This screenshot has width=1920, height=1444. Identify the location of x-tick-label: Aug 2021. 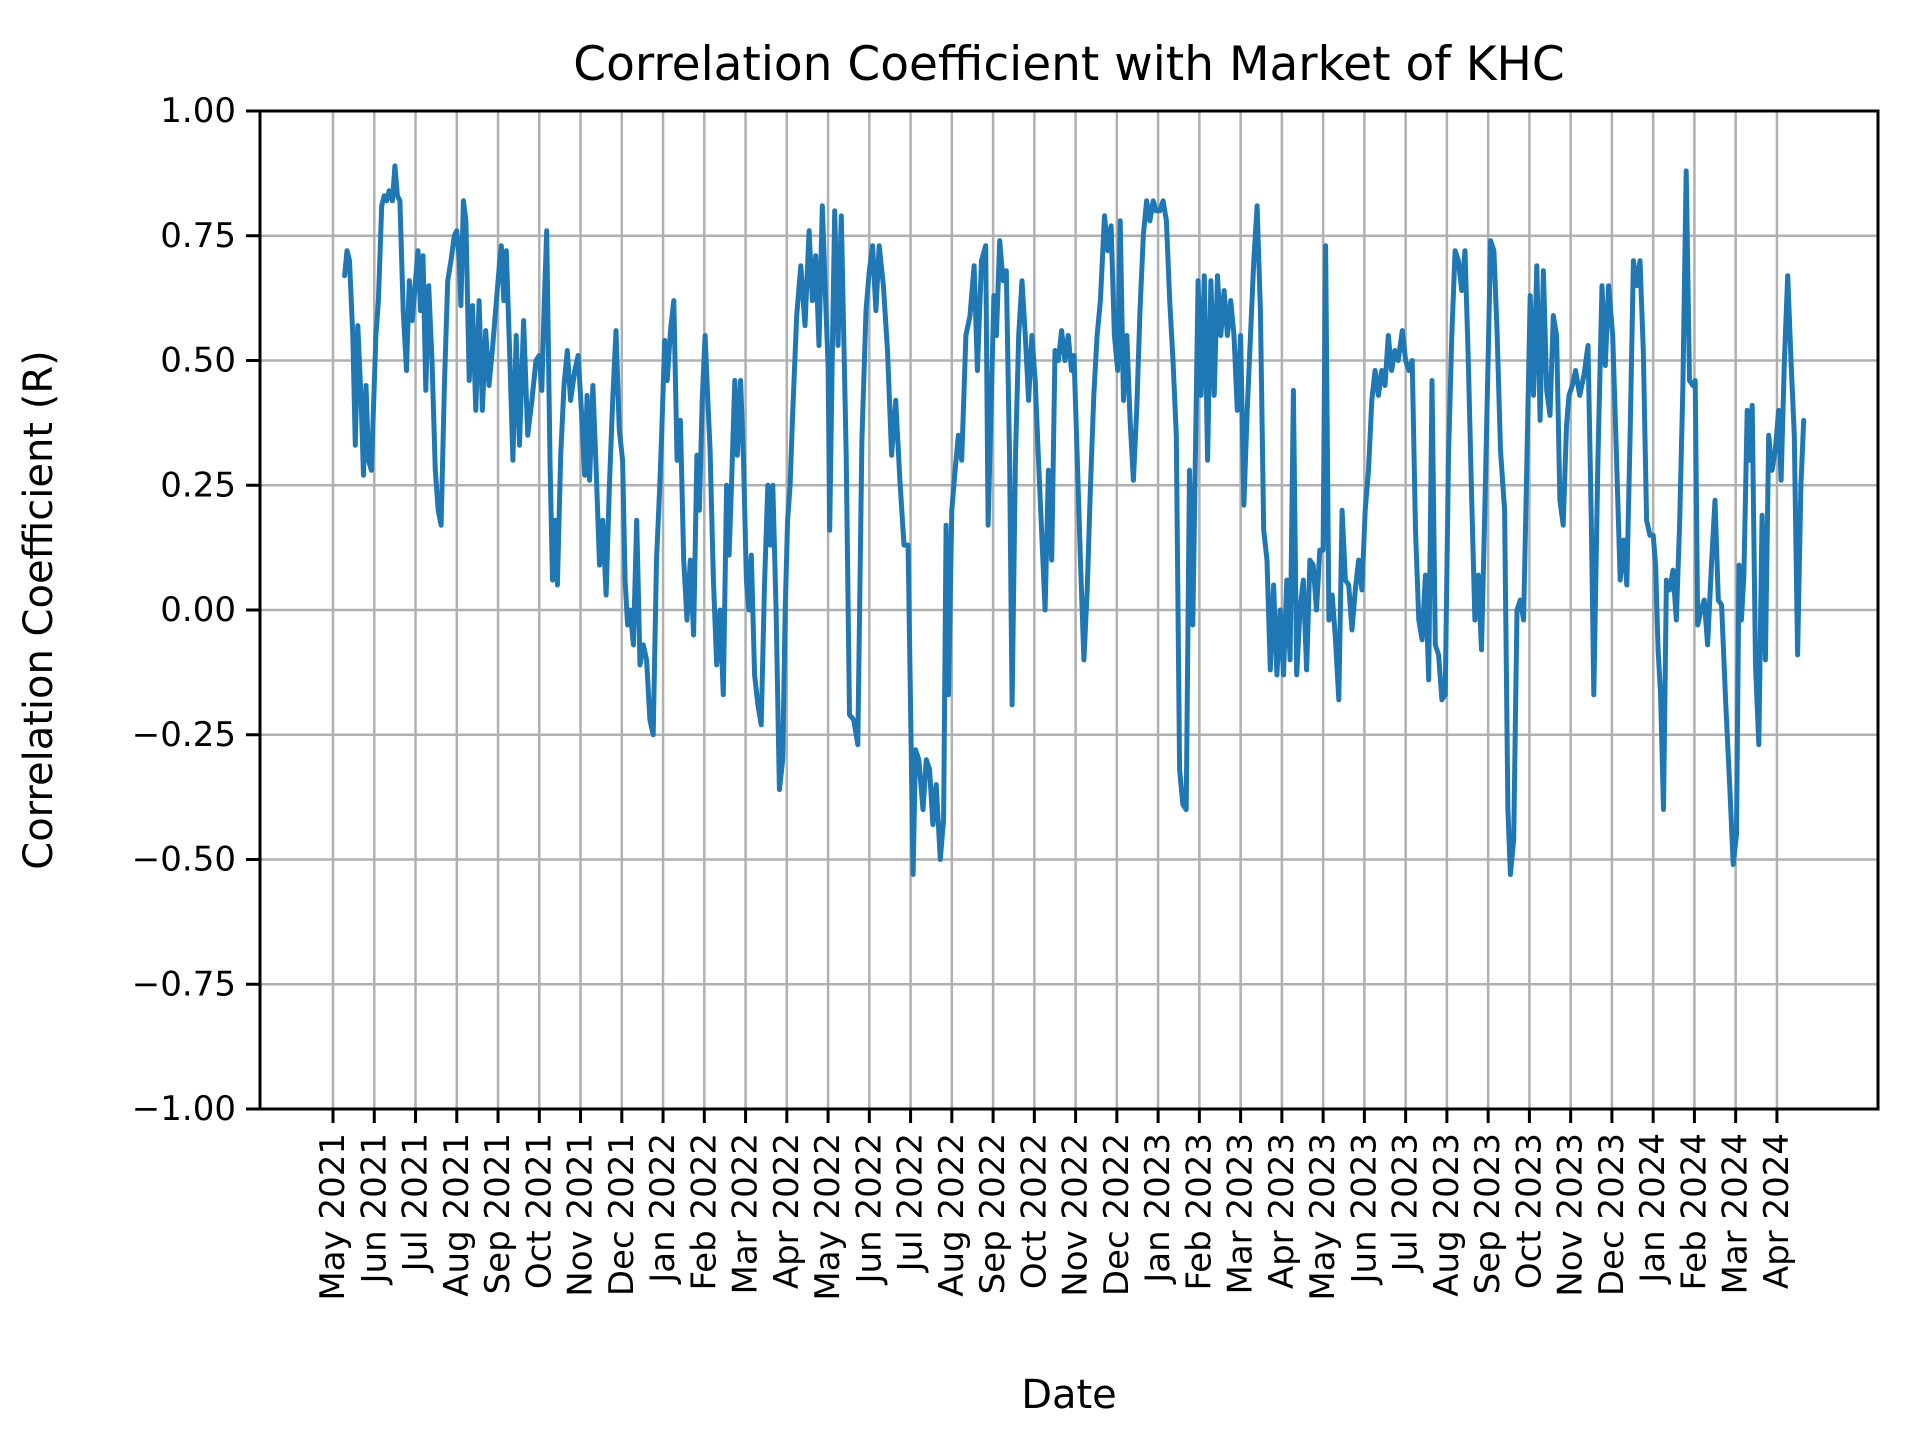
(457, 1215).